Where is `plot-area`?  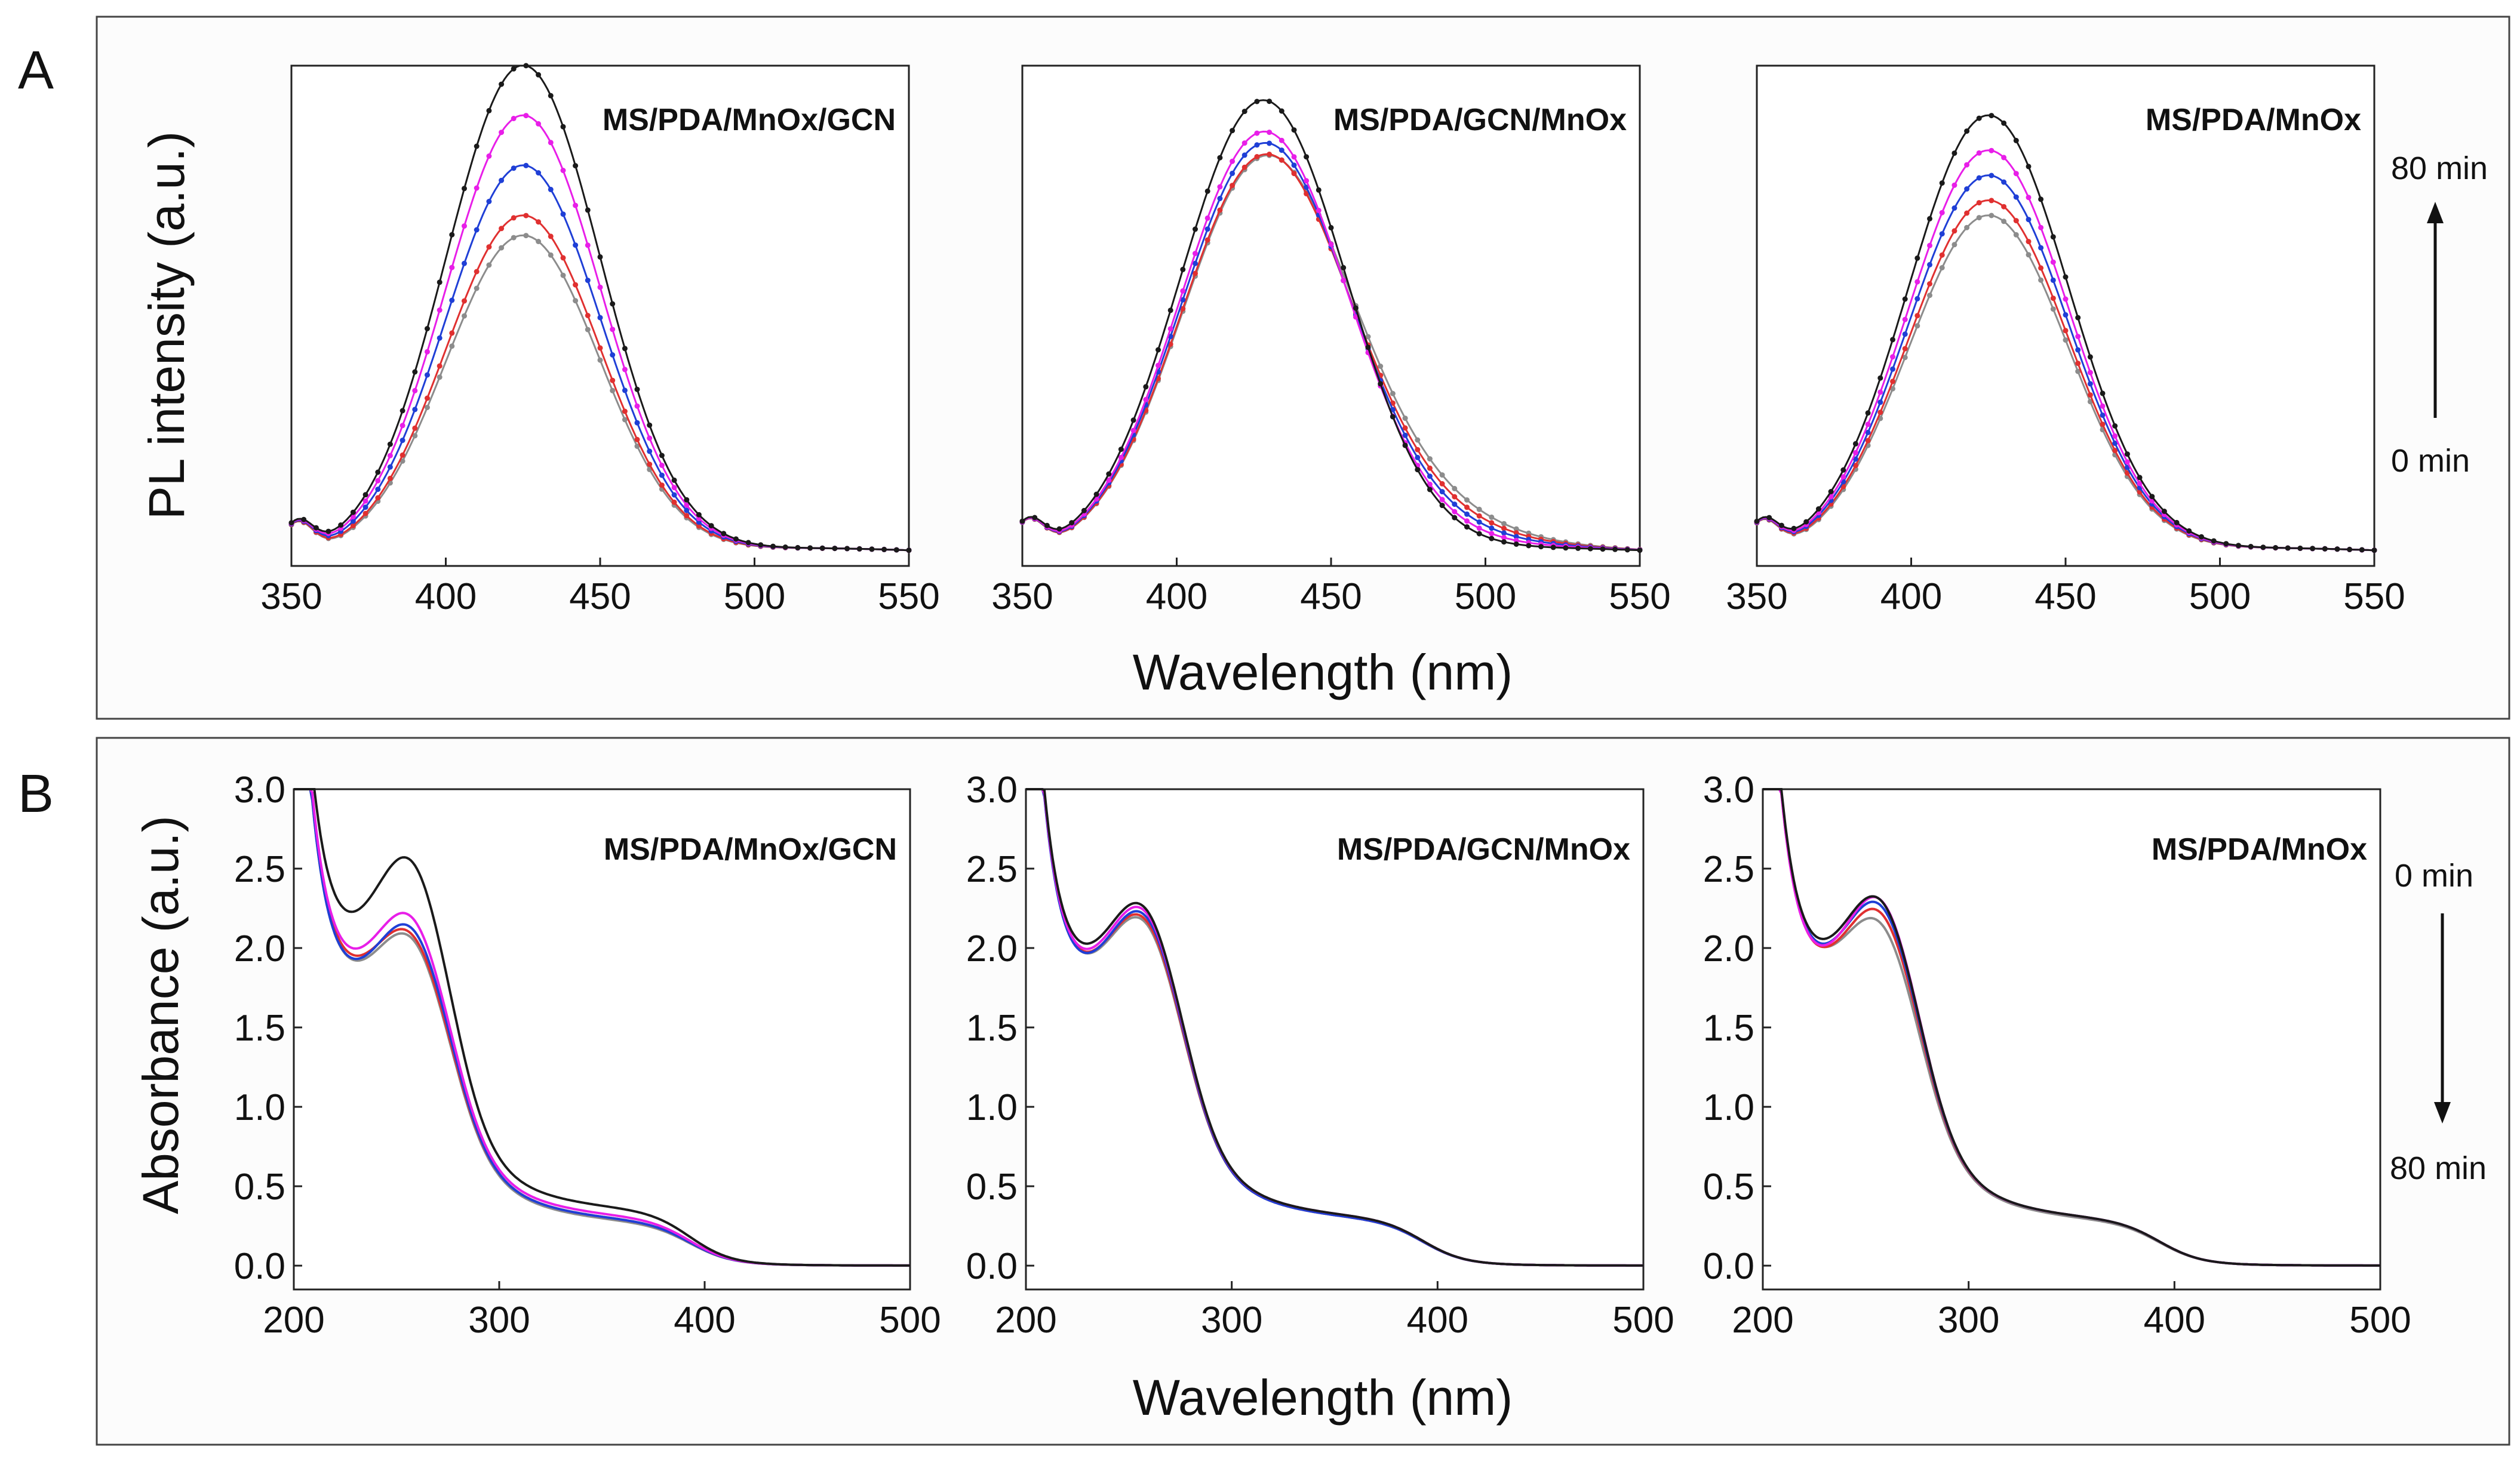 plot-area is located at coordinates (1335, 1039).